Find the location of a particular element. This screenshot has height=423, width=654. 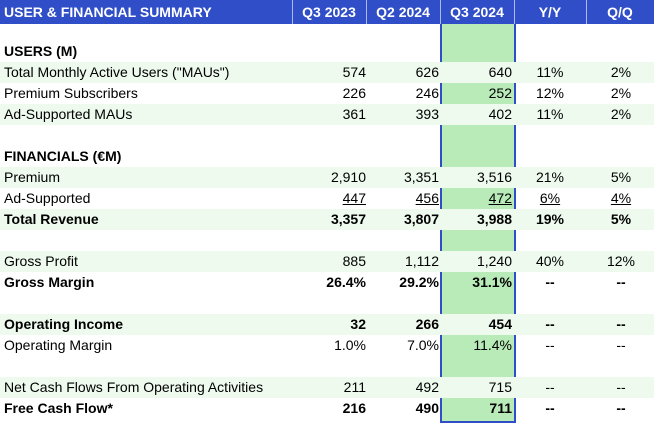

cell-q3-2024: 472 is located at coordinates (500, 198).